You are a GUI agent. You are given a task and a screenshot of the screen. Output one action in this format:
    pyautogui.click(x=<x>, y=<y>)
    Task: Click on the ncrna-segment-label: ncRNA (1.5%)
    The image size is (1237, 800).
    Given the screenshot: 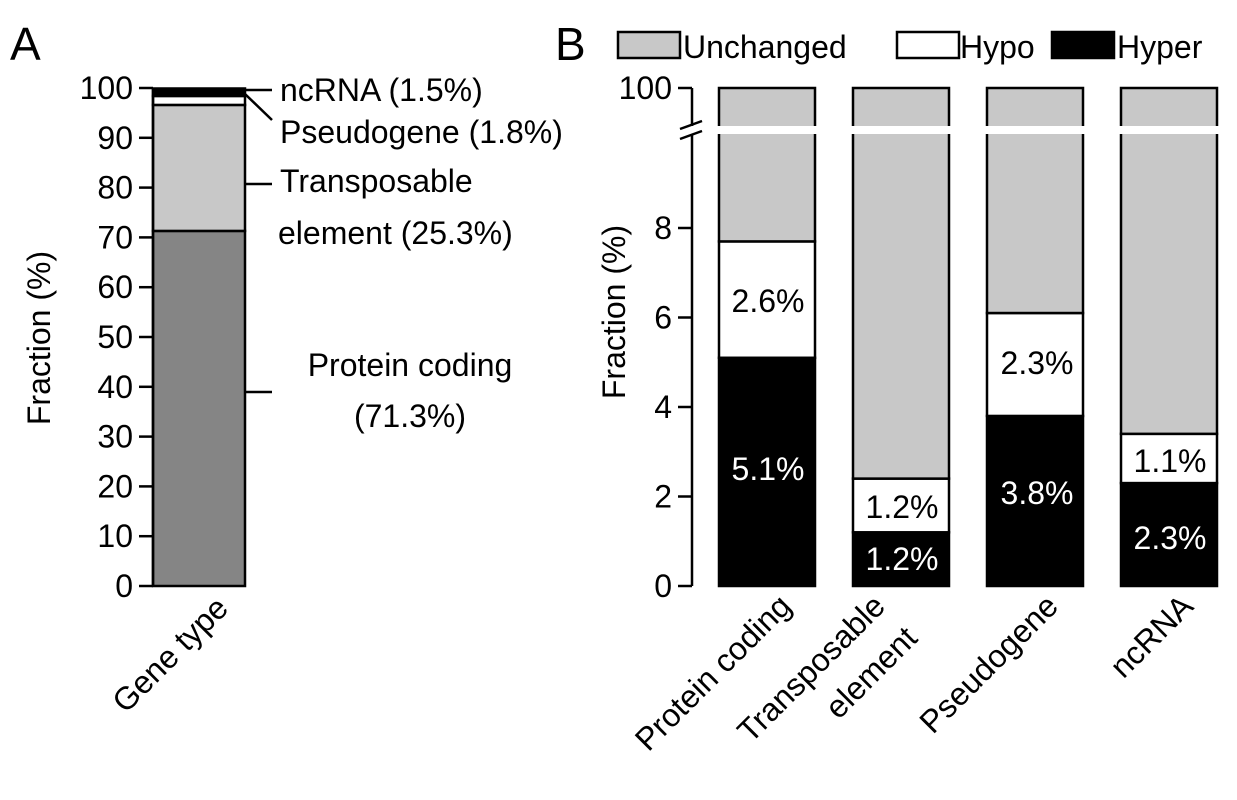 What is the action you would take?
    pyautogui.click(x=381, y=90)
    